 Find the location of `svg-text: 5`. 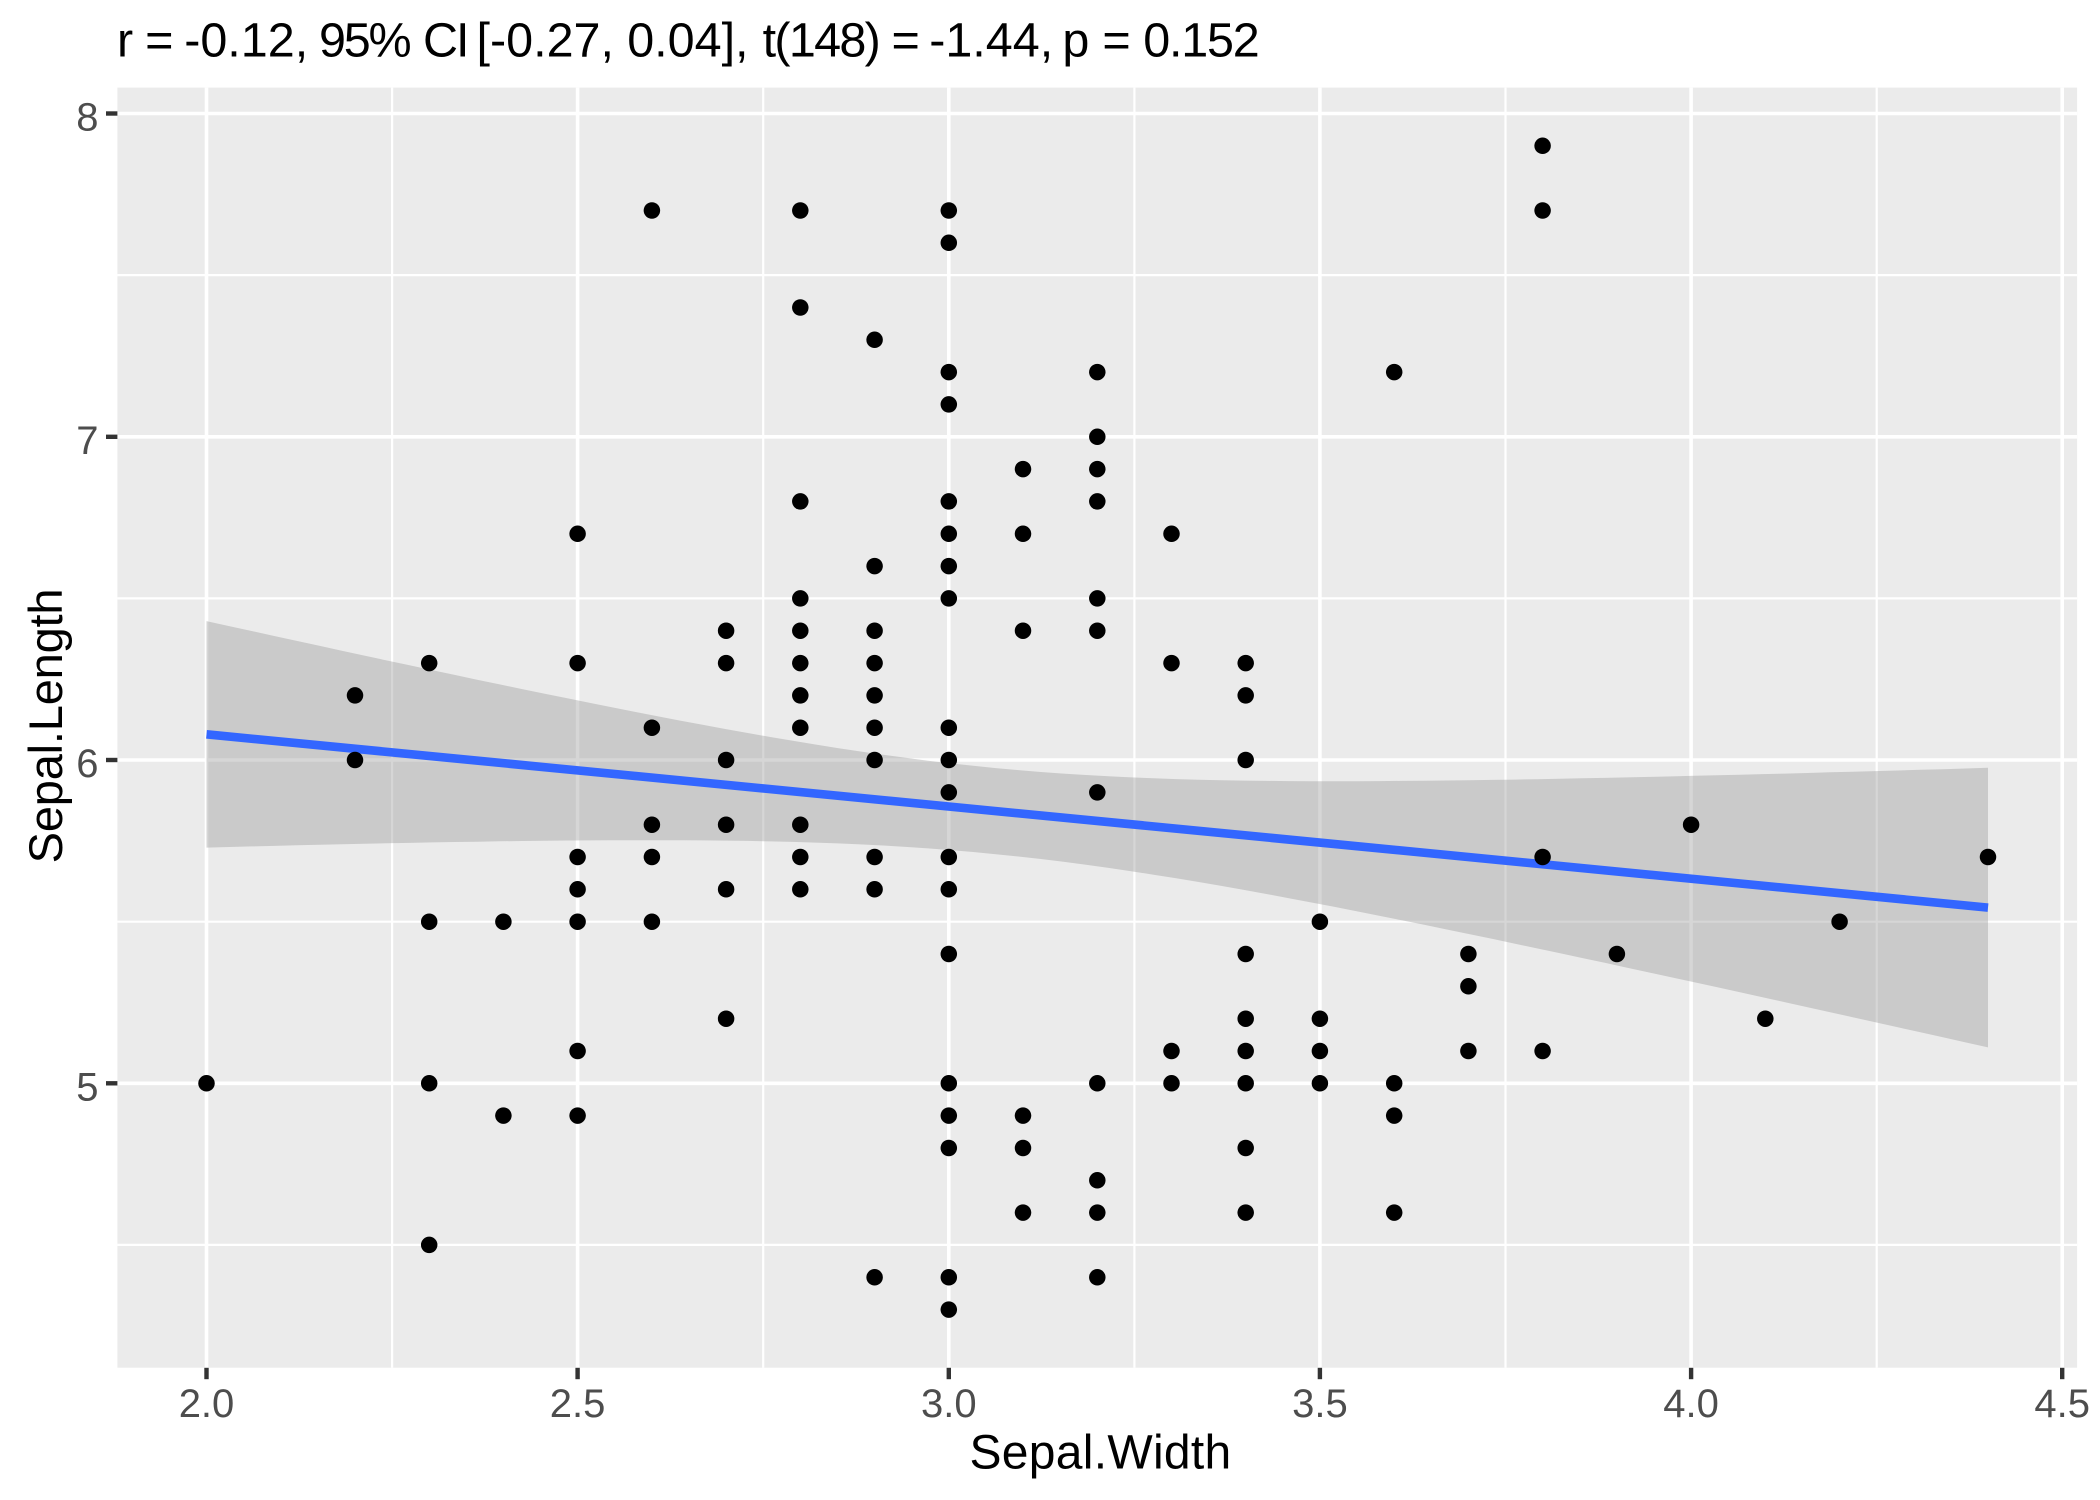

svg-text: 5 is located at coordinates (87, 1087).